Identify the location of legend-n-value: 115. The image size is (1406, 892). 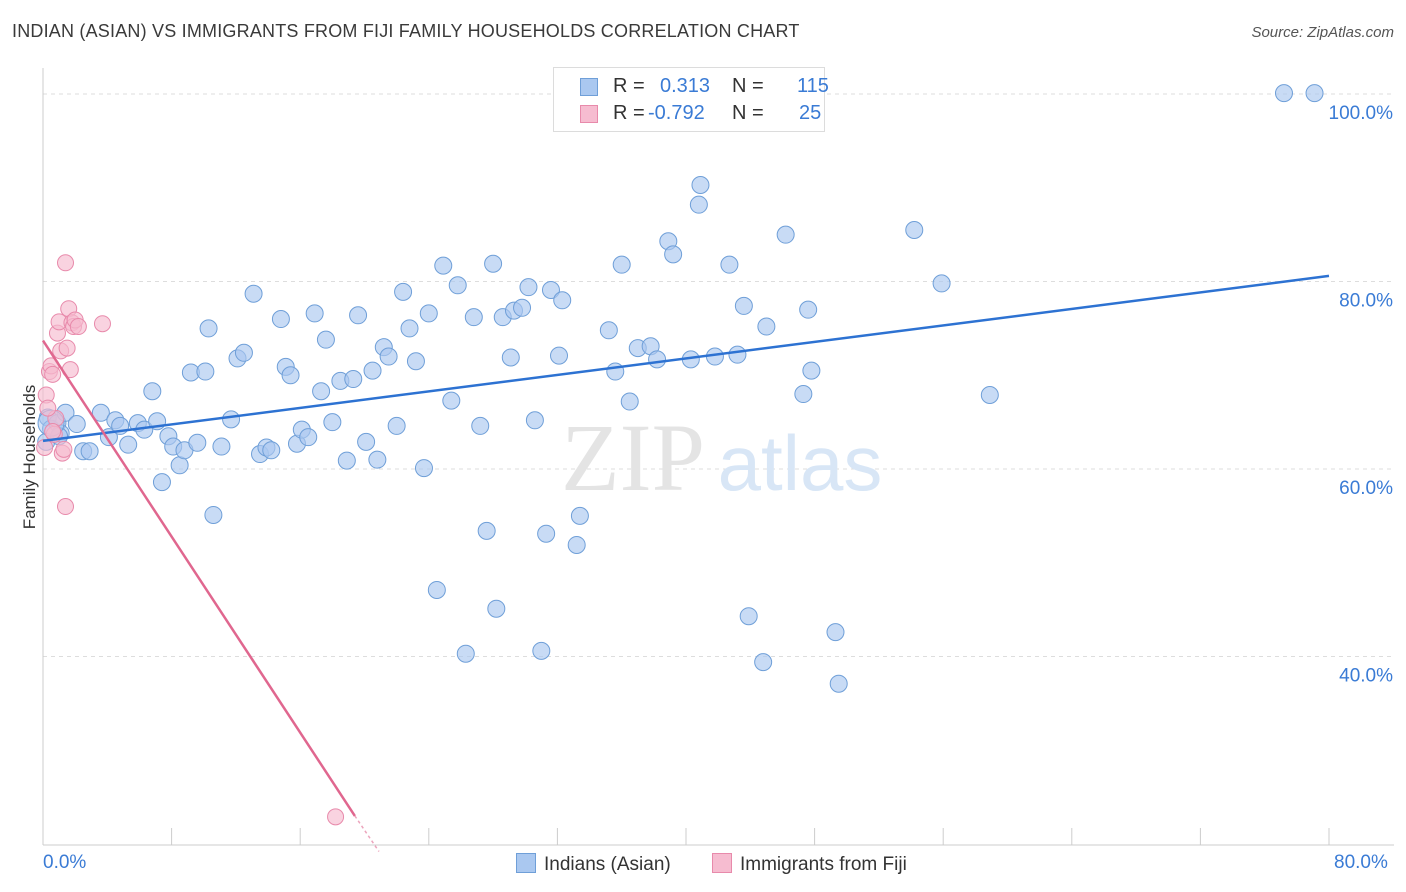
(813, 86).